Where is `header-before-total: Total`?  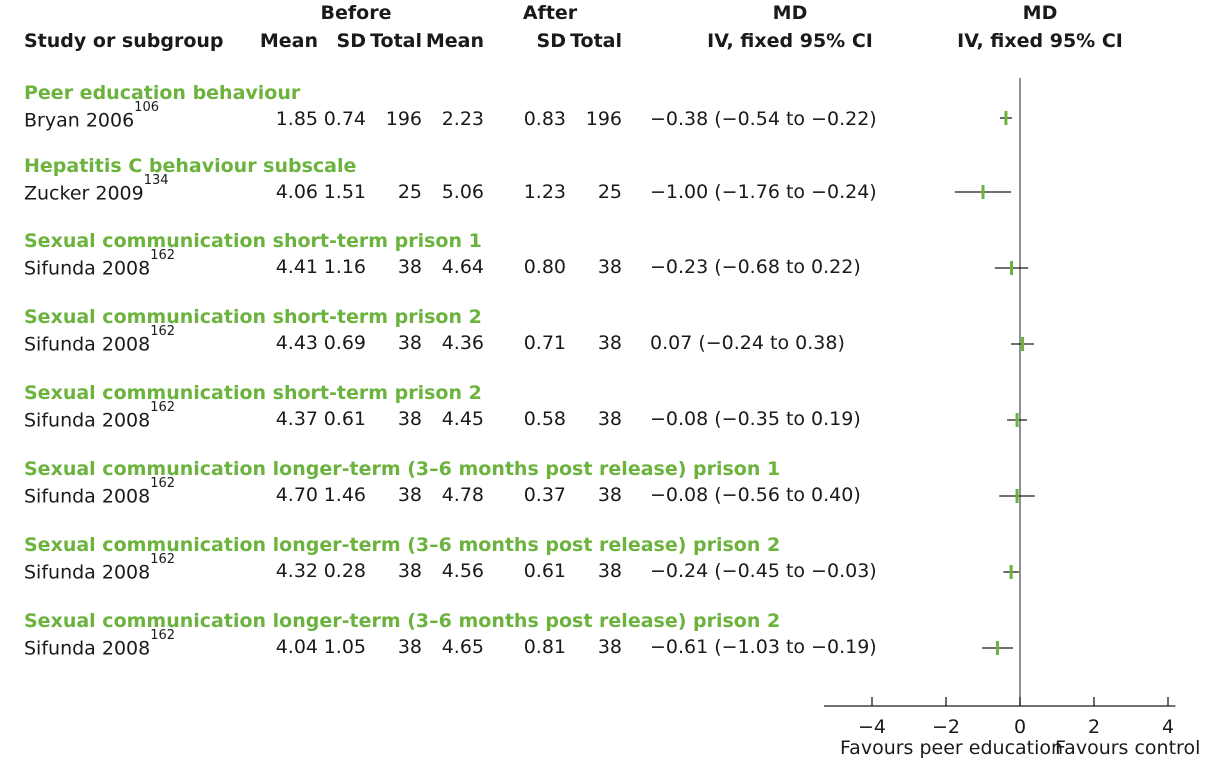 header-before-total: Total is located at coordinates (396, 41).